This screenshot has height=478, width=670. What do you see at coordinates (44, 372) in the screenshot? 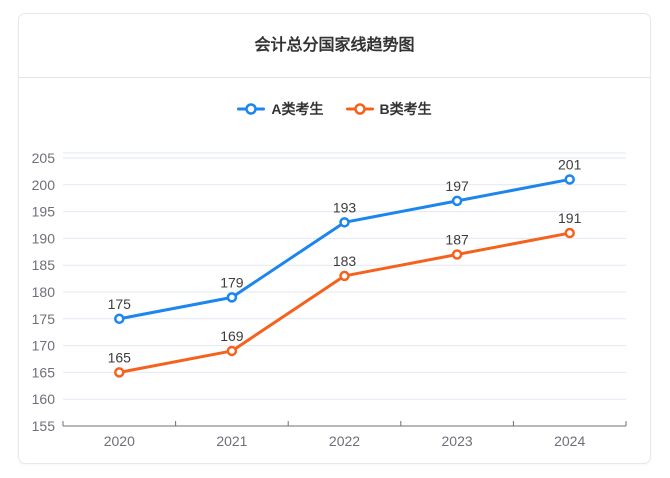
I see `y-axis-label: 165` at bounding box center [44, 372].